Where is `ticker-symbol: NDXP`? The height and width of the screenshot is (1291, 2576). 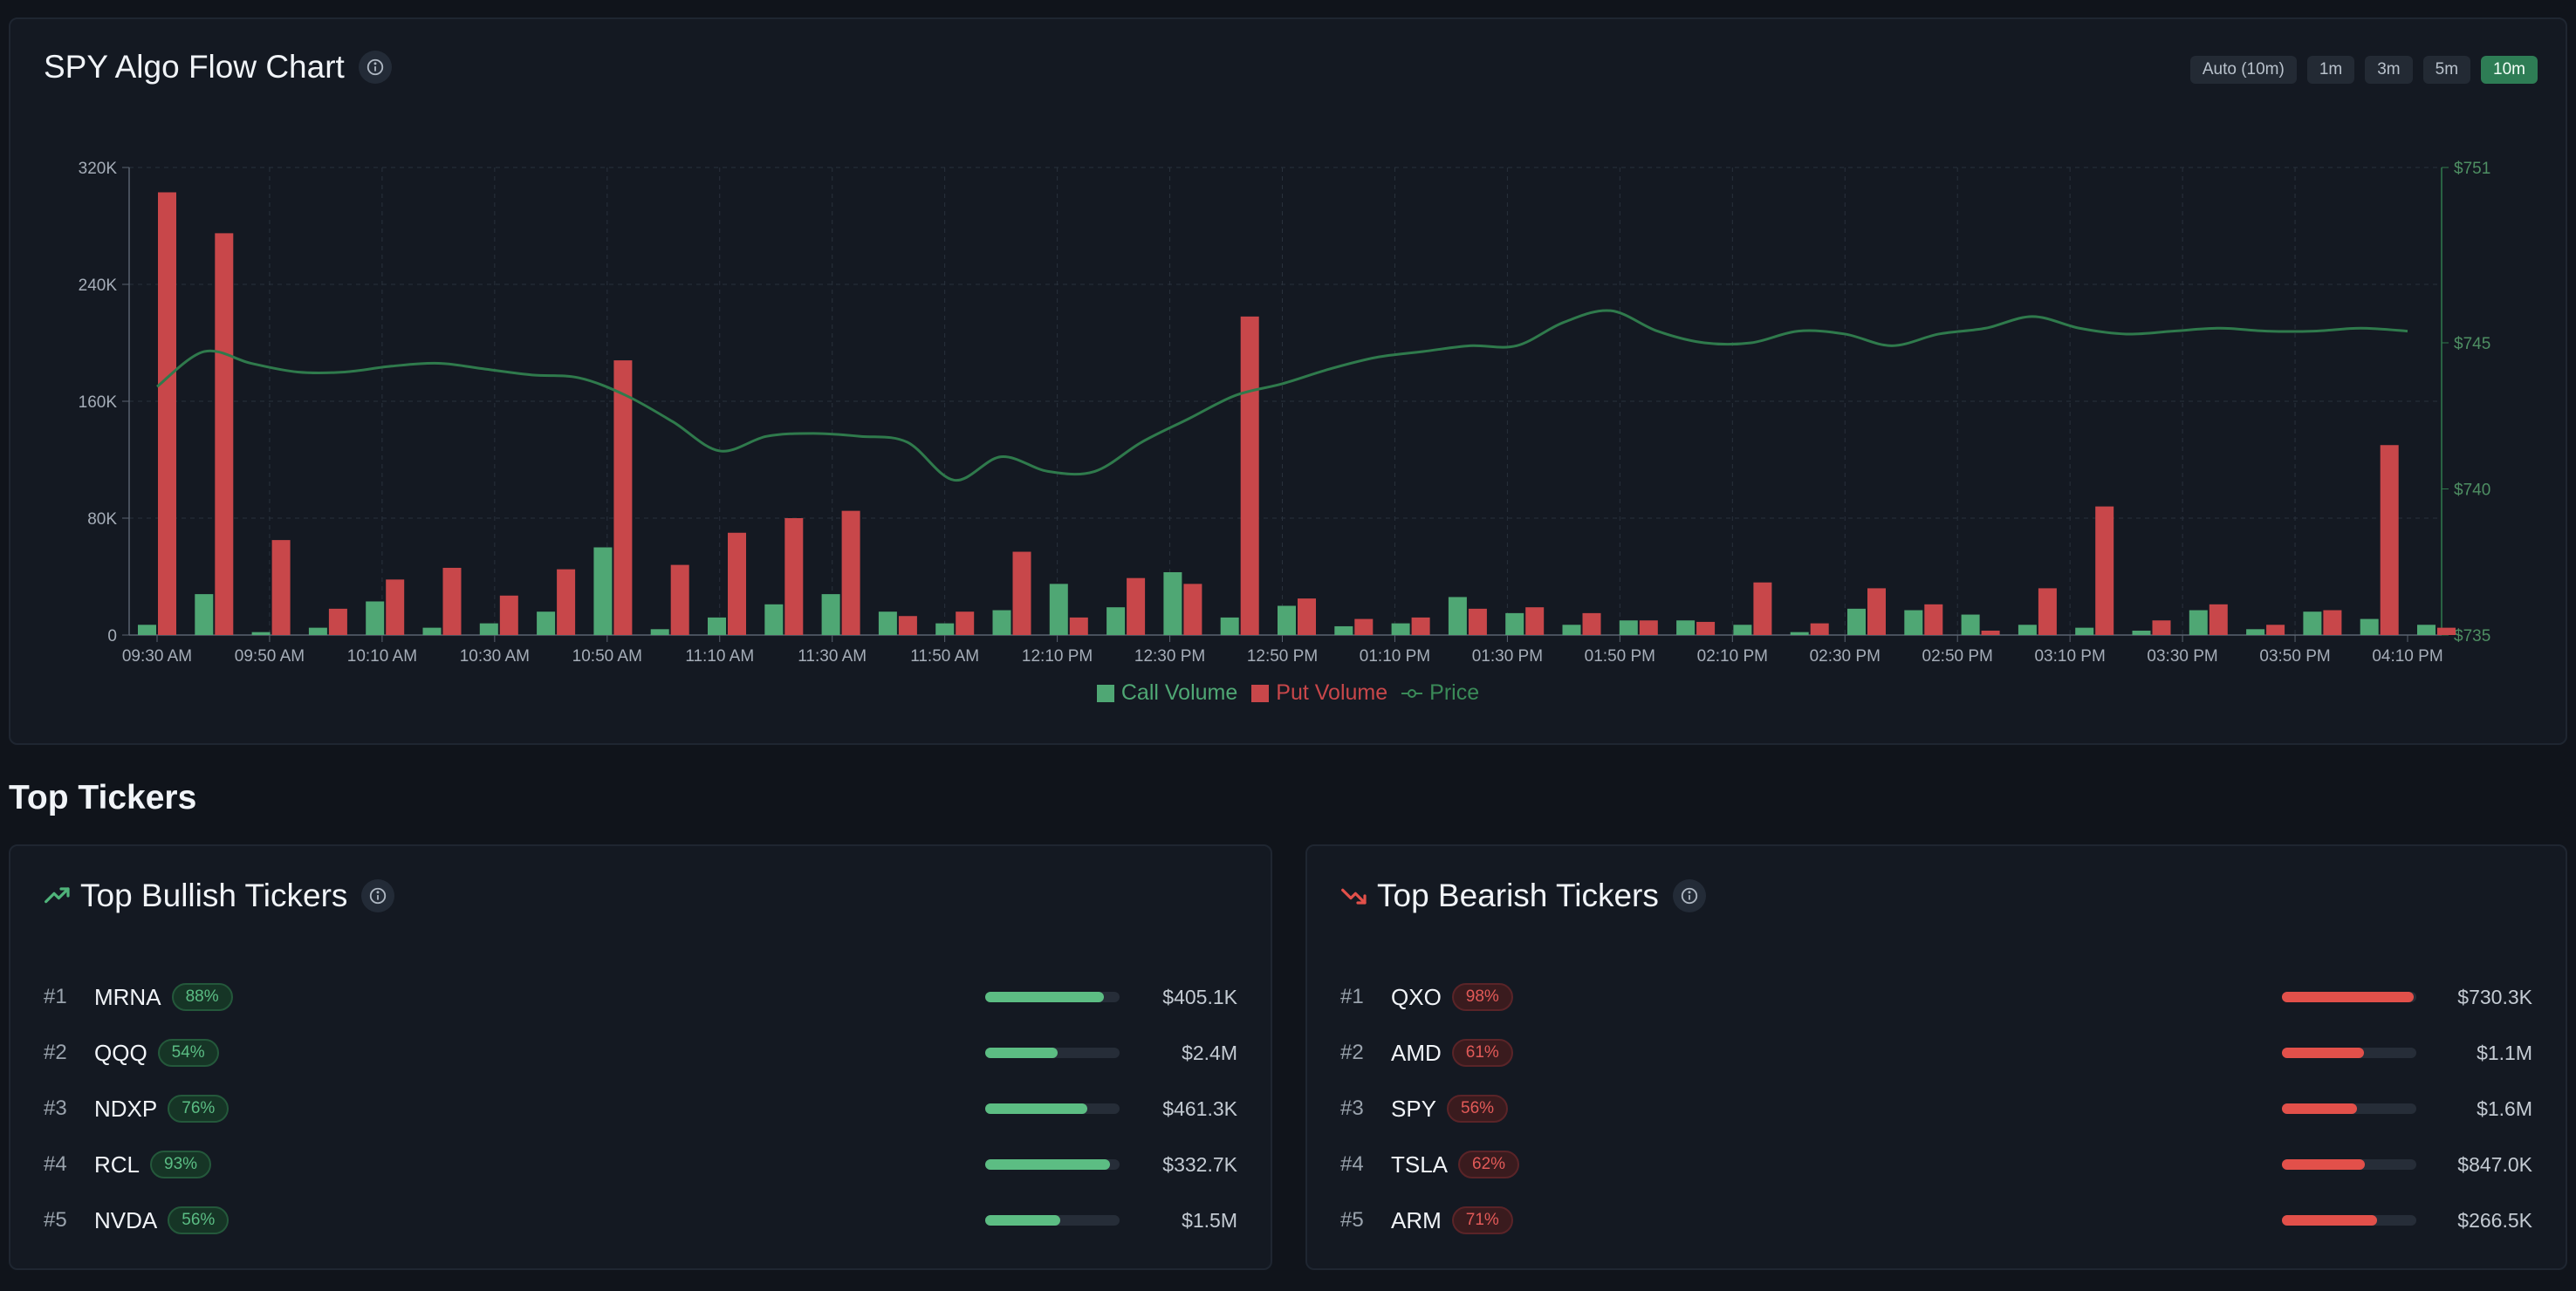
ticker-symbol: NDXP is located at coordinates (126, 1108).